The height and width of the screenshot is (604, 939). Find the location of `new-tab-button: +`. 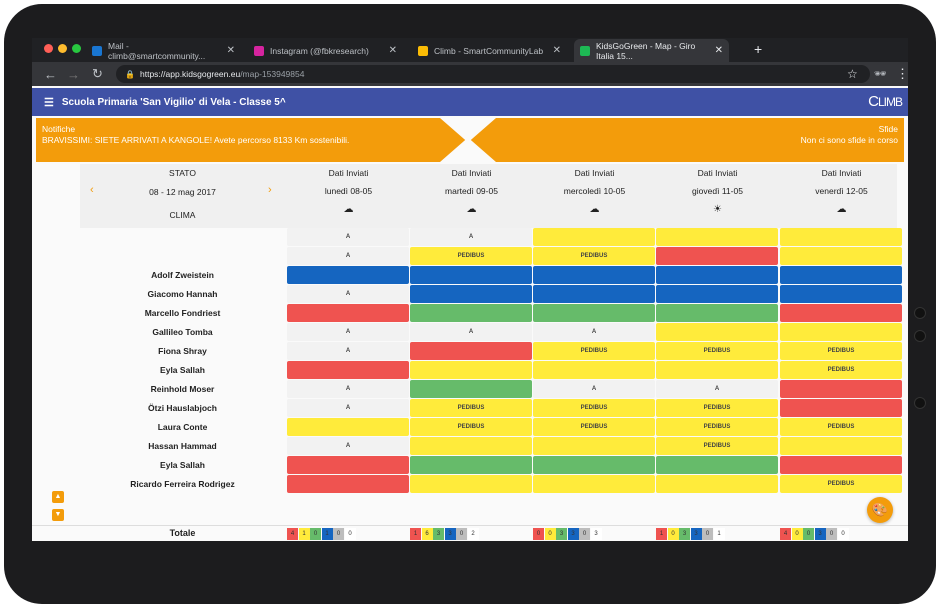

new-tab-button: + is located at coordinates (758, 49).